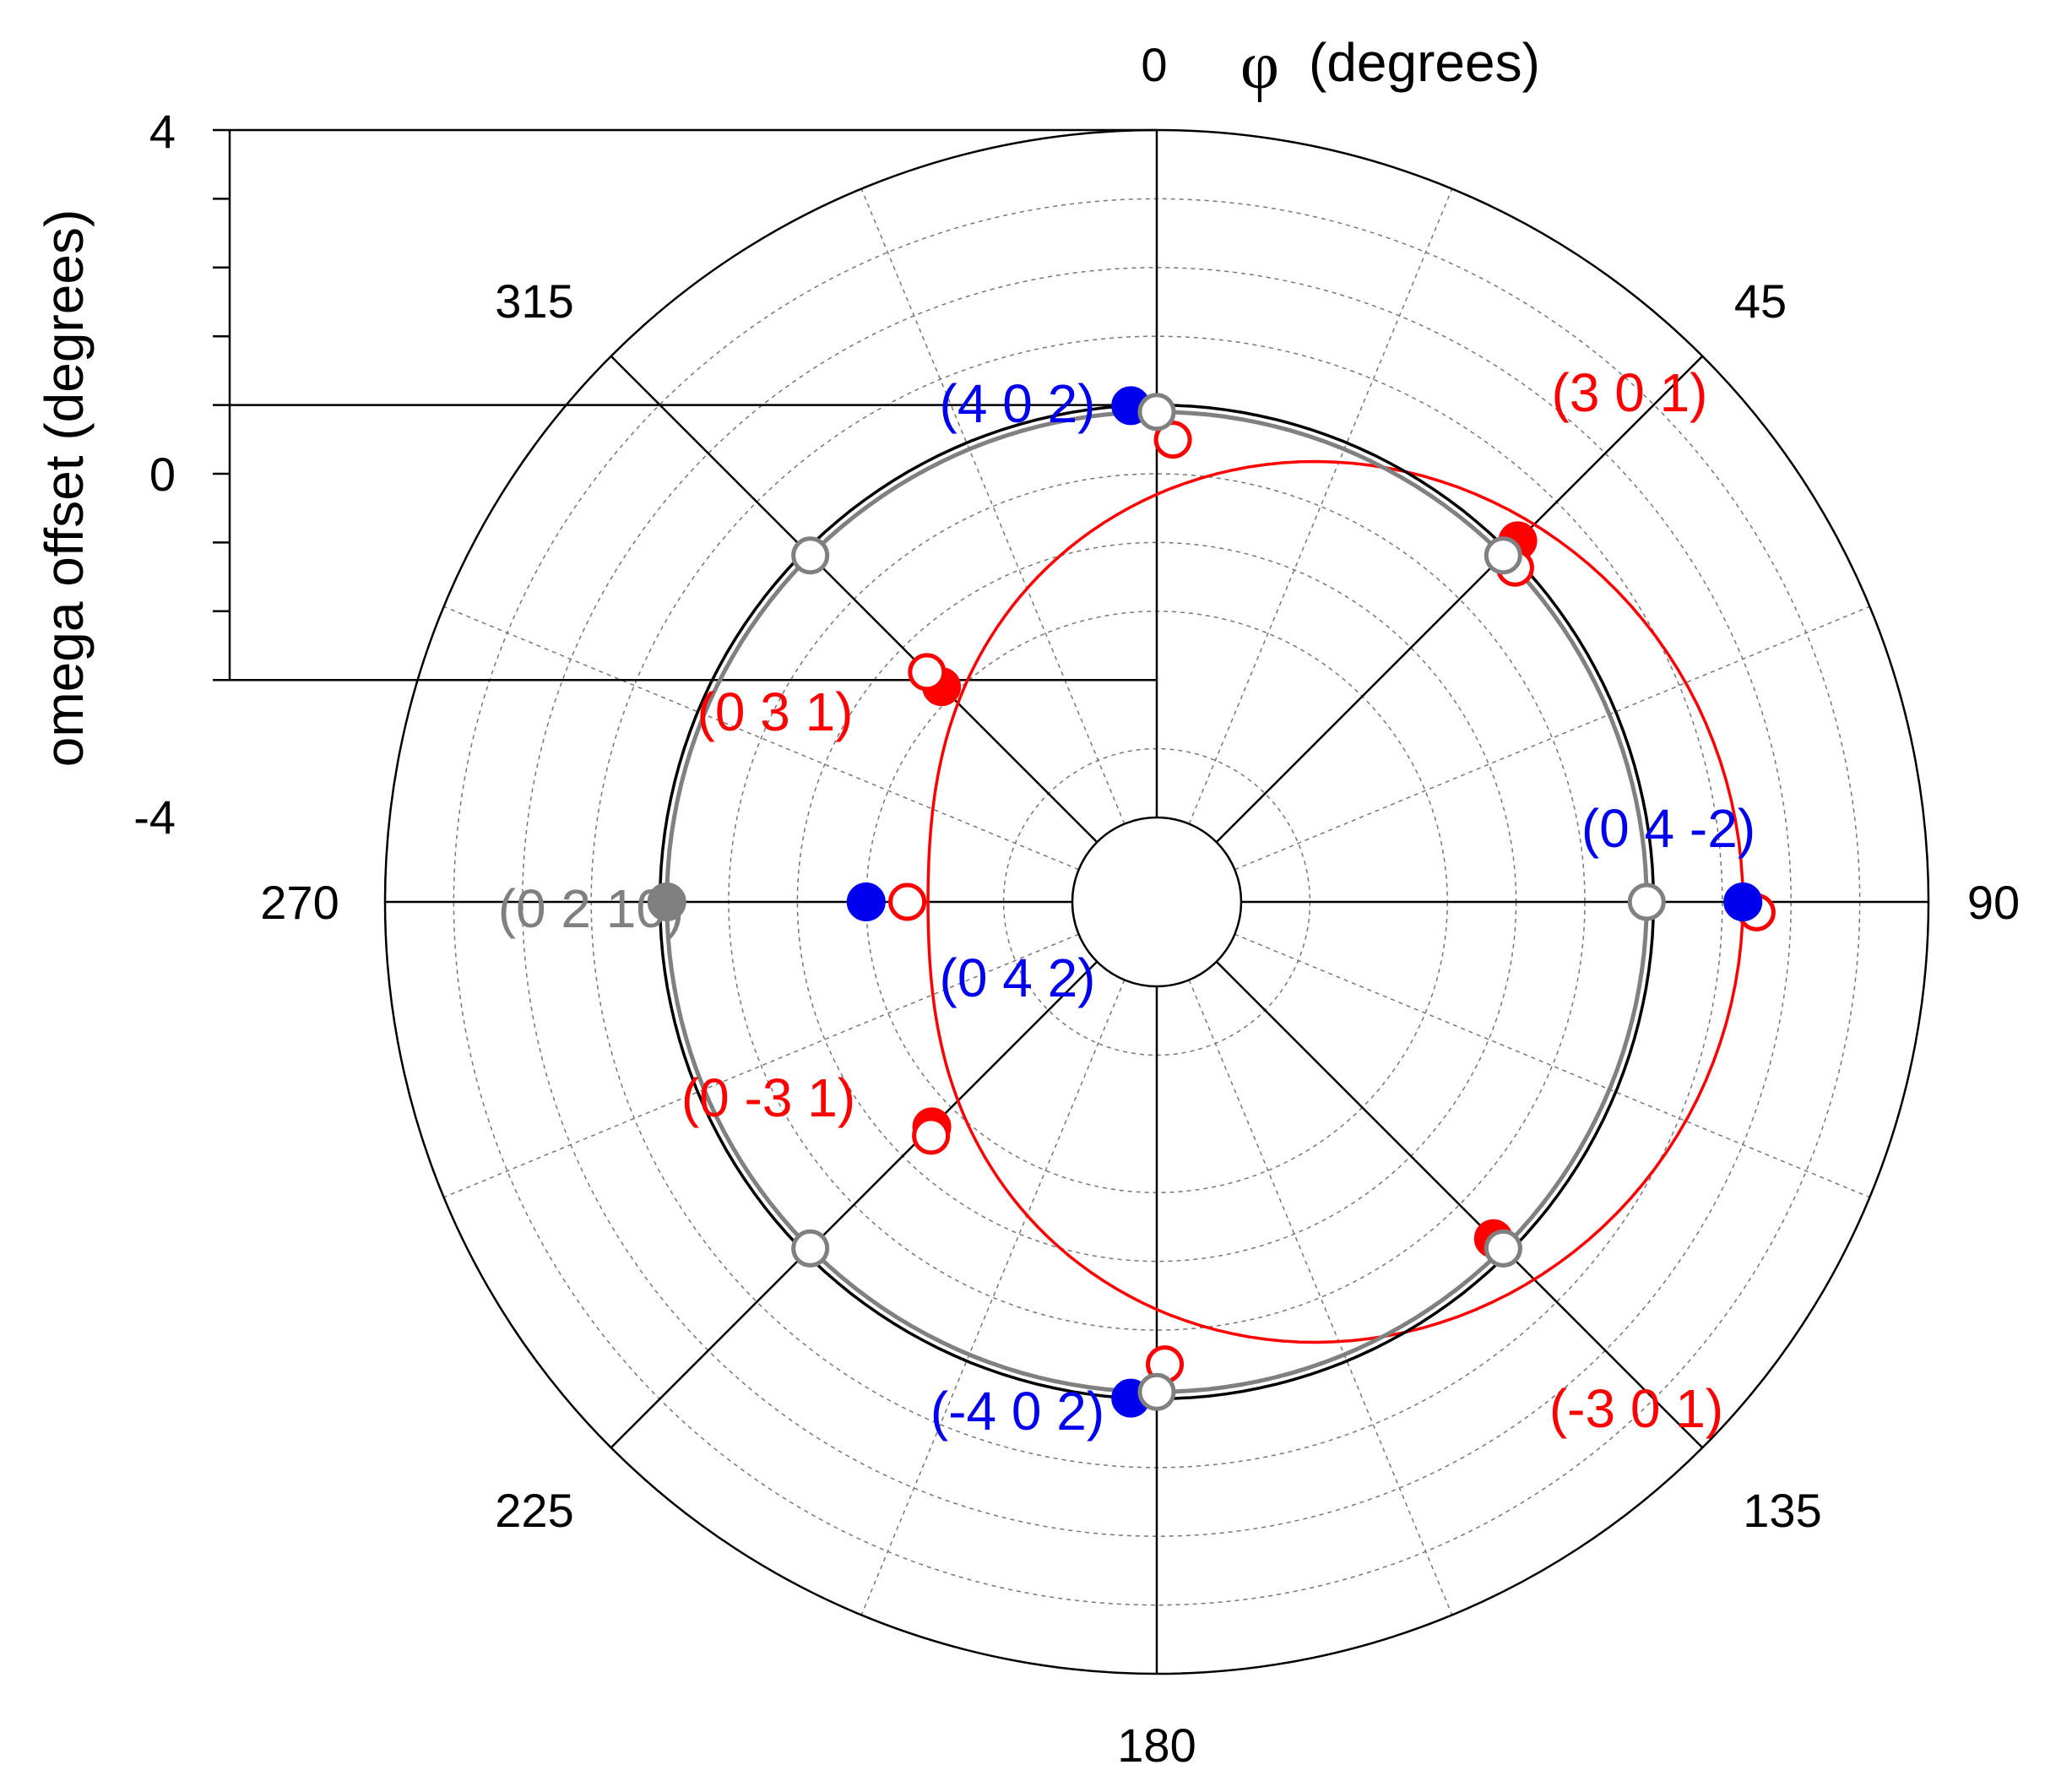 This screenshot has width=2045, height=1792. What do you see at coordinates (64, 489) in the screenshot?
I see `radial-axis-label: omega offset (degrees)` at bounding box center [64, 489].